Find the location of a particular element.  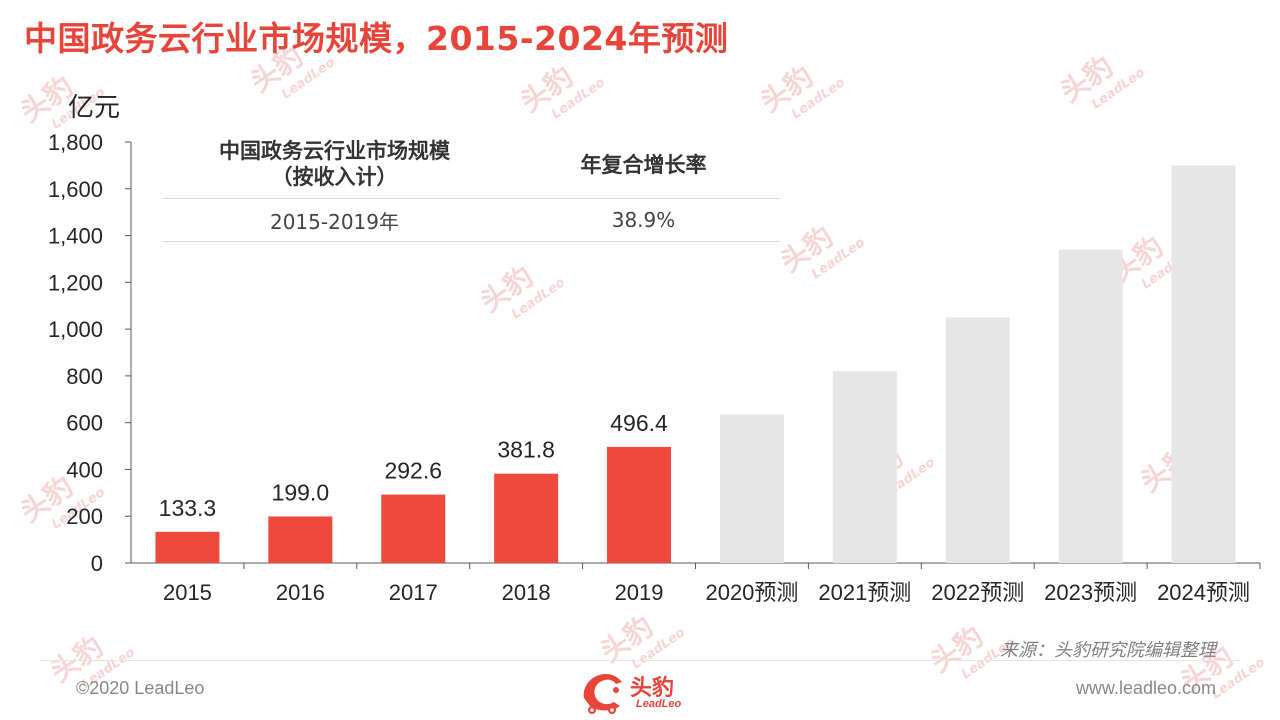

x-tick-label: 2024预测 is located at coordinates (1203, 592).